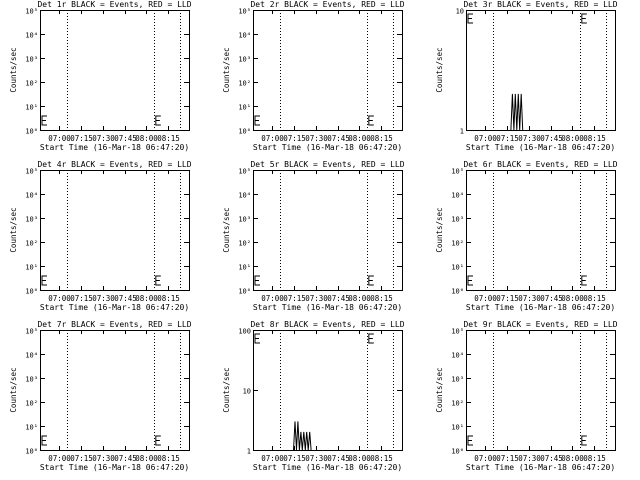  Describe the element at coordinates (114, 164) in the screenshot. I see `panel-title: Det 4r BLACK = Events, RED = LLD` at that location.